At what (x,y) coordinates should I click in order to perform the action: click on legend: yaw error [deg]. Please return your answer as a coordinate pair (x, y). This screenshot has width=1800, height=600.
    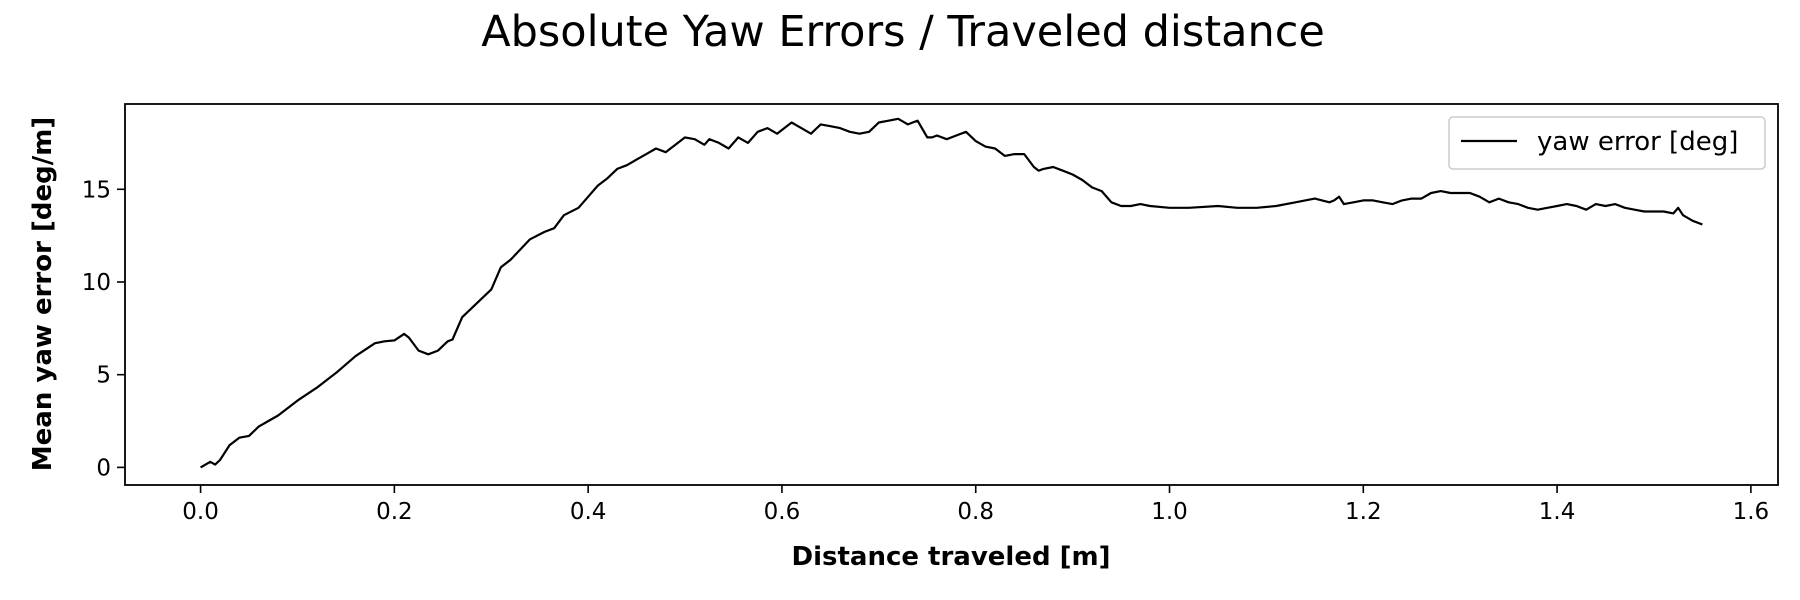
    Looking at the image, I should click on (1607, 143).